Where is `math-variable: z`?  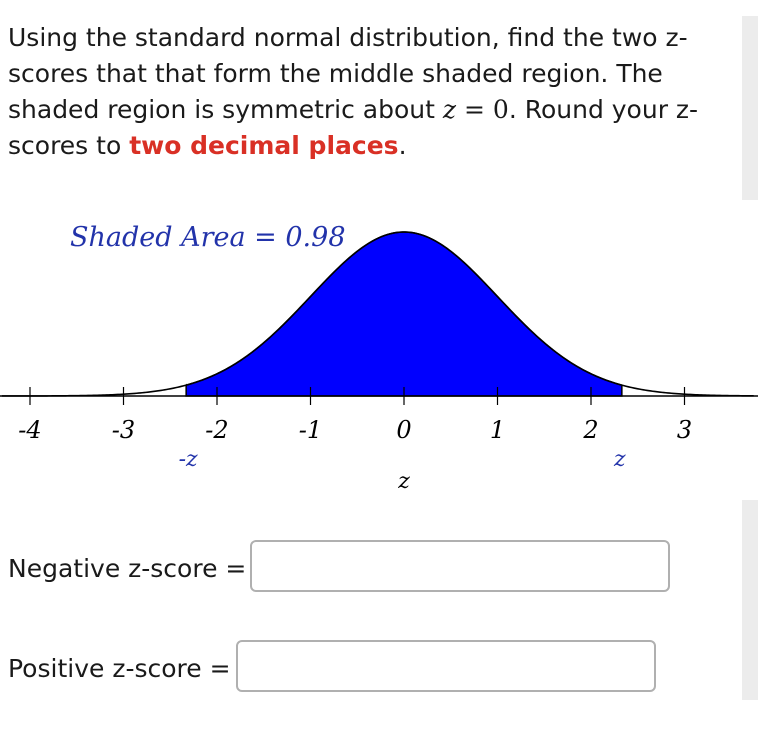 math-variable: z is located at coordinates (449, 109).